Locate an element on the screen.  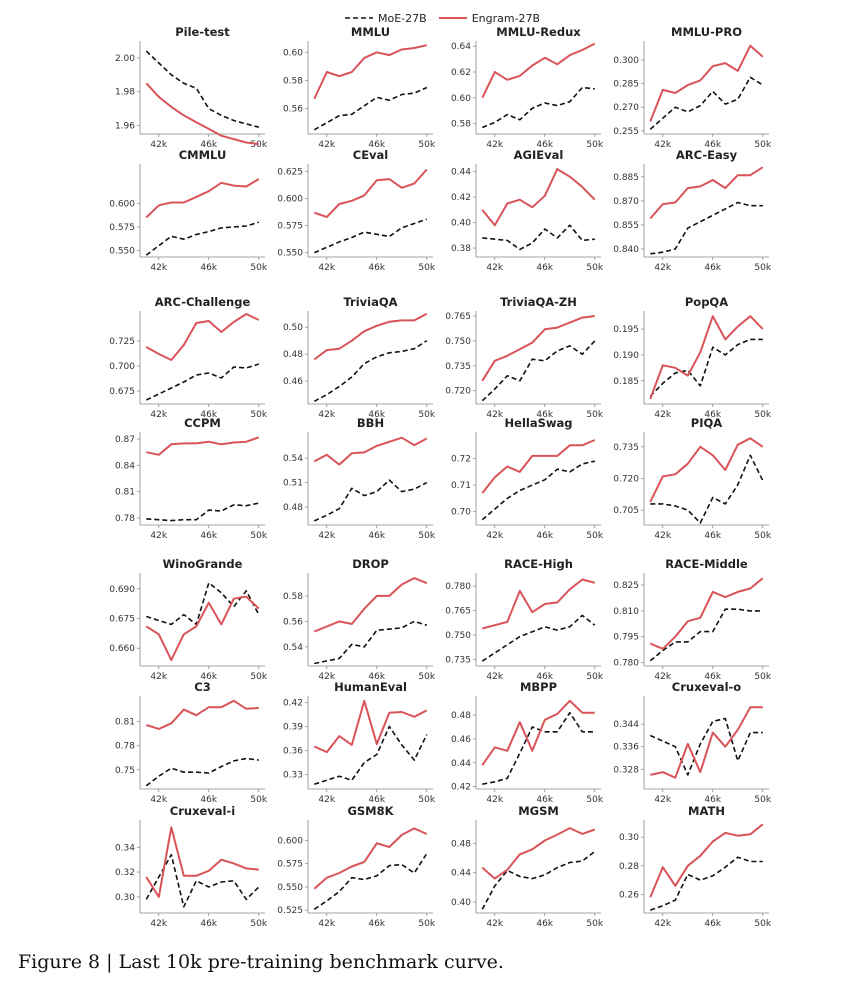
y-tick-label: 0.675 is located at coordinates (122, 392).